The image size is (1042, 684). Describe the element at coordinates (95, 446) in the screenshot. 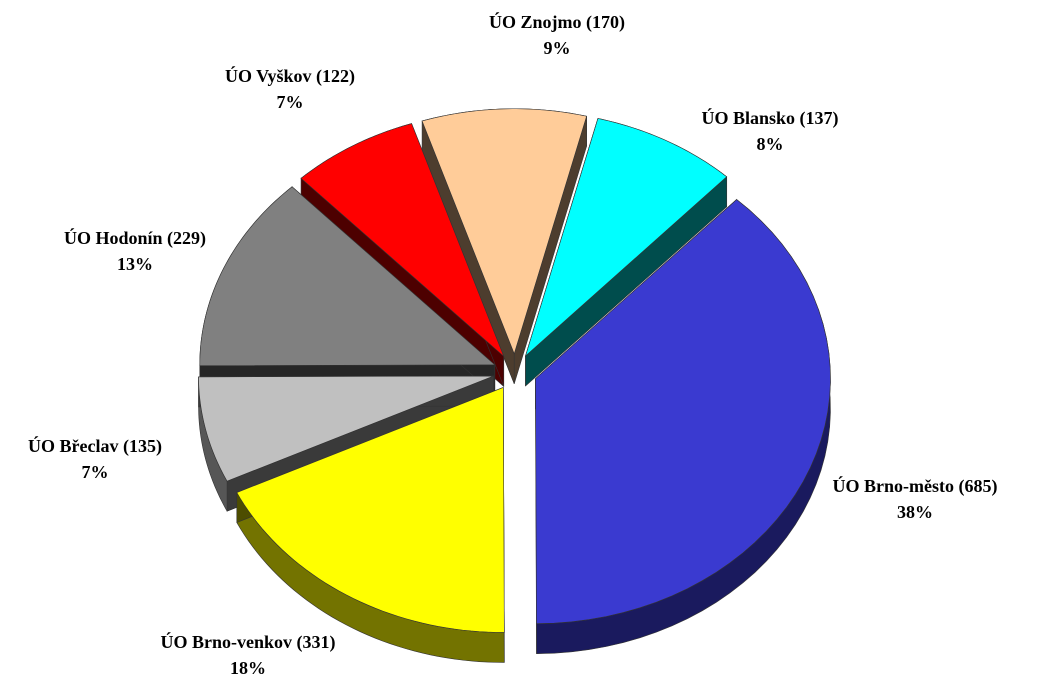

I see `slice-label: ÚO Břeclav (135)` at that location.